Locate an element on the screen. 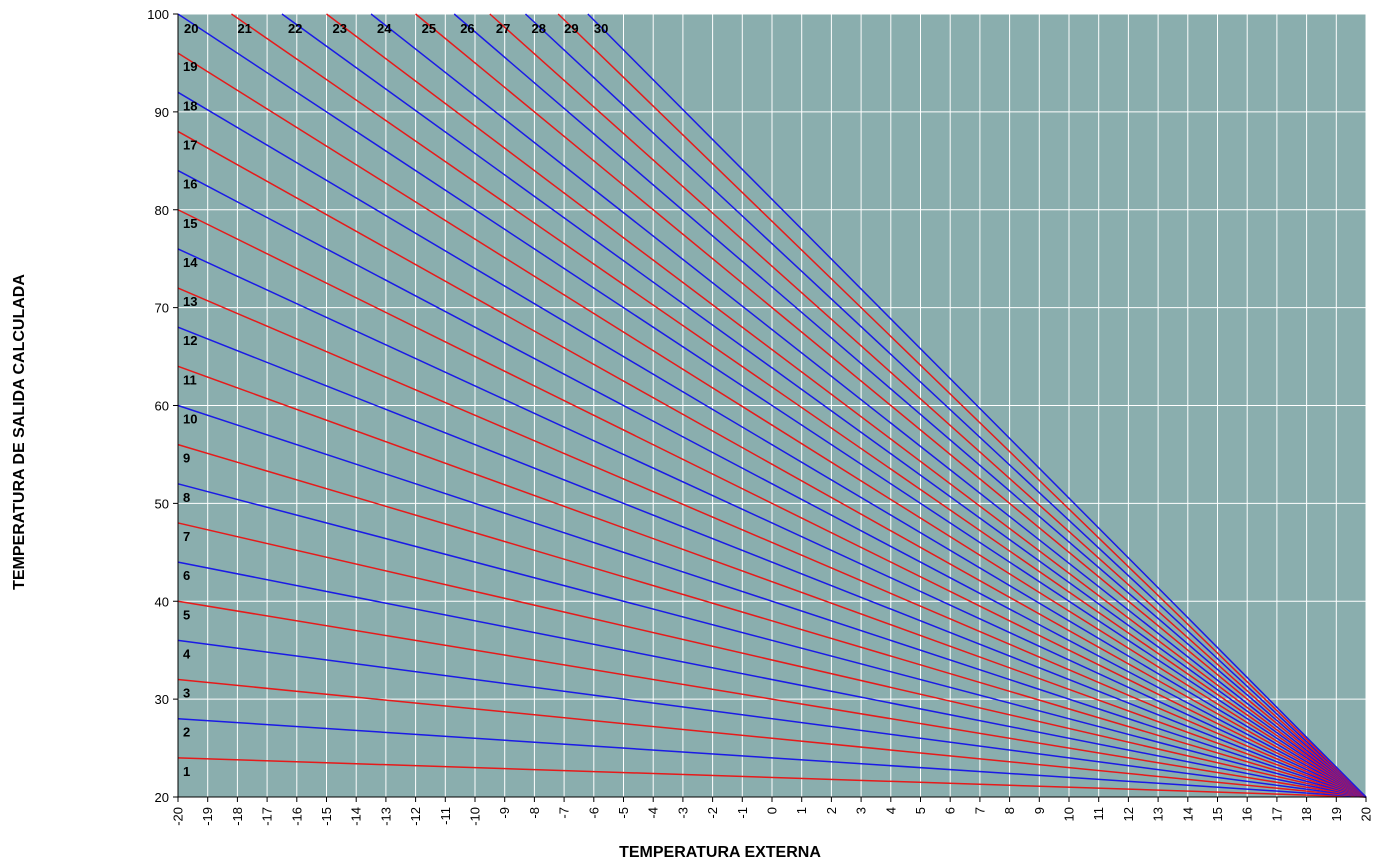 This screenshot has height=864, width=1386. y-tick-labels: 20 30 40 50 60 70 80 90 100 is located at coordinates (158, 406).